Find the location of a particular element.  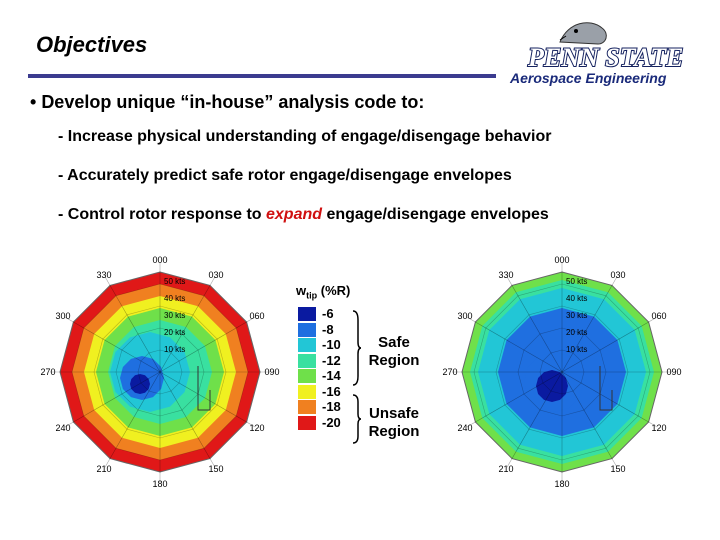

legend-tip: tip is located at coordinates (312, 295).